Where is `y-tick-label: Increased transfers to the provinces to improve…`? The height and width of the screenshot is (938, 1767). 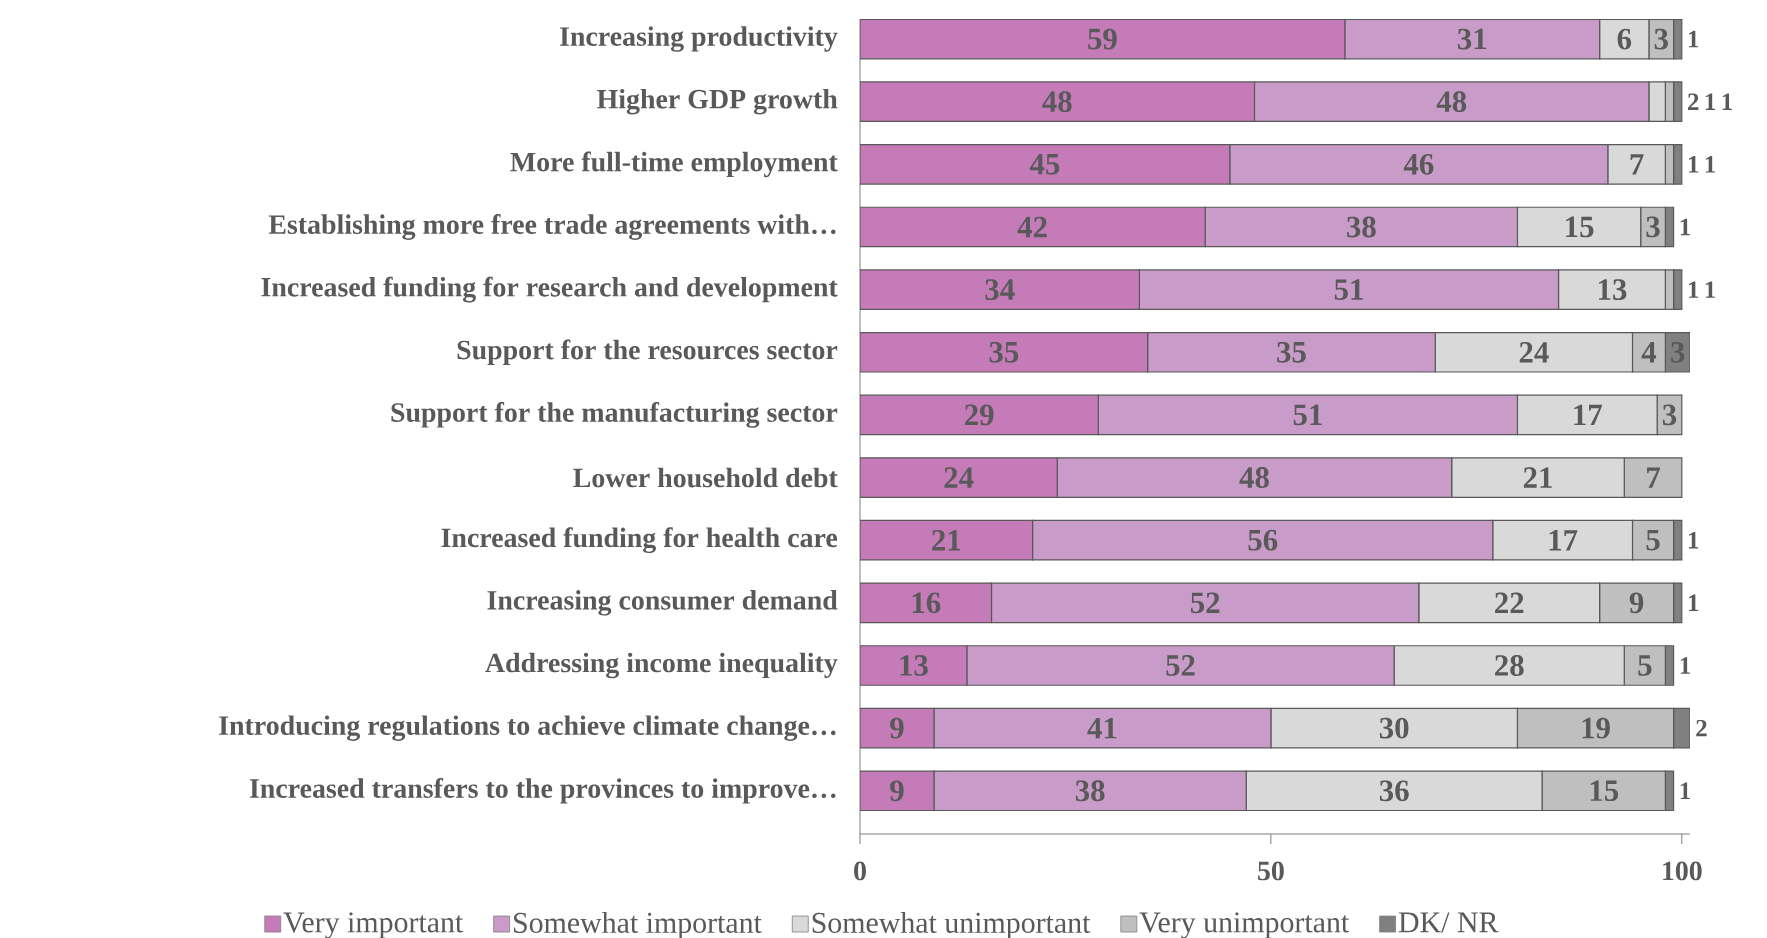
y-tick-label: Increased transfers to the provinces to improve… is located at coordinates (542, 791).